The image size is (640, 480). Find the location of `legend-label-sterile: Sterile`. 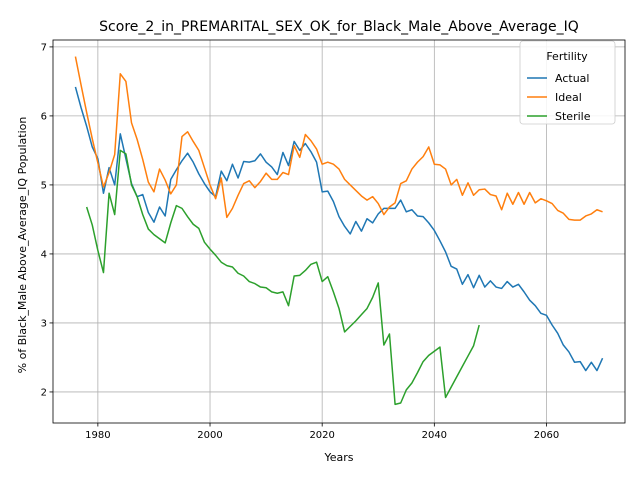

legend-label-sterile: Sterile is located at coordinates (573, 116).